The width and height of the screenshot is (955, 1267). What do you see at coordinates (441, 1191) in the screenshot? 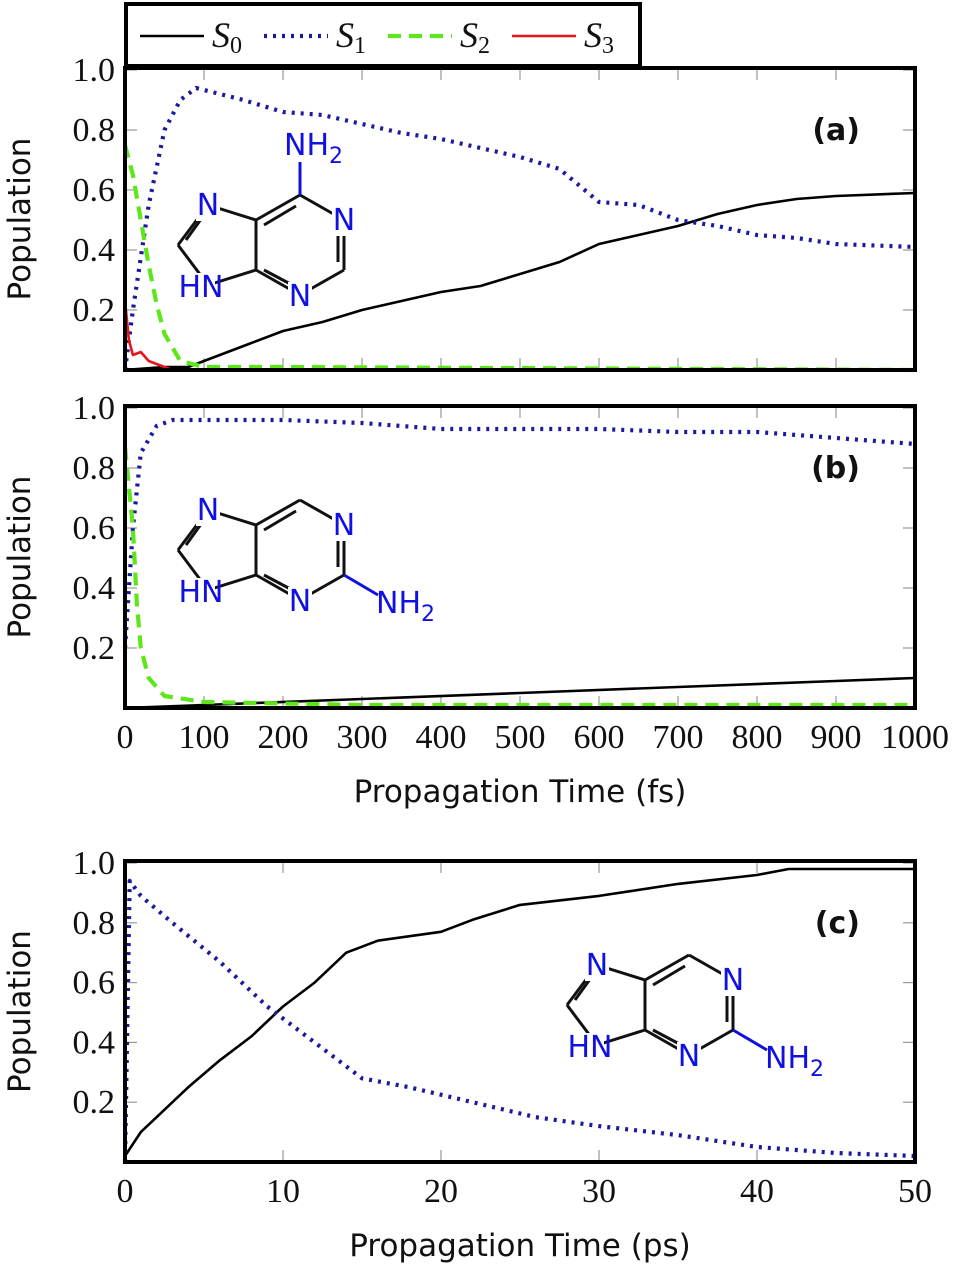
I see `x-tick-label: 20` at bounding box center [441, 1191].